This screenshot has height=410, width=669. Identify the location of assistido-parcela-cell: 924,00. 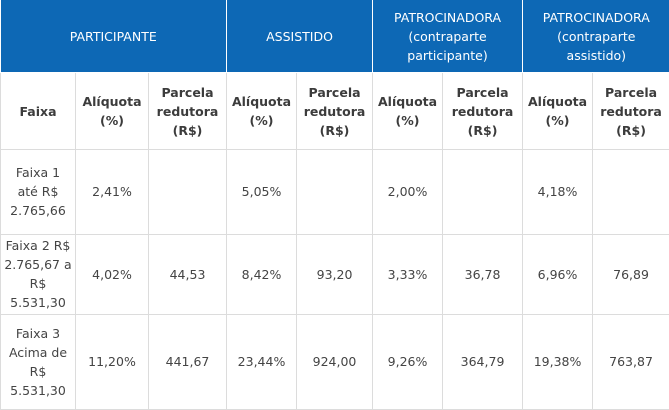
(335, 361).